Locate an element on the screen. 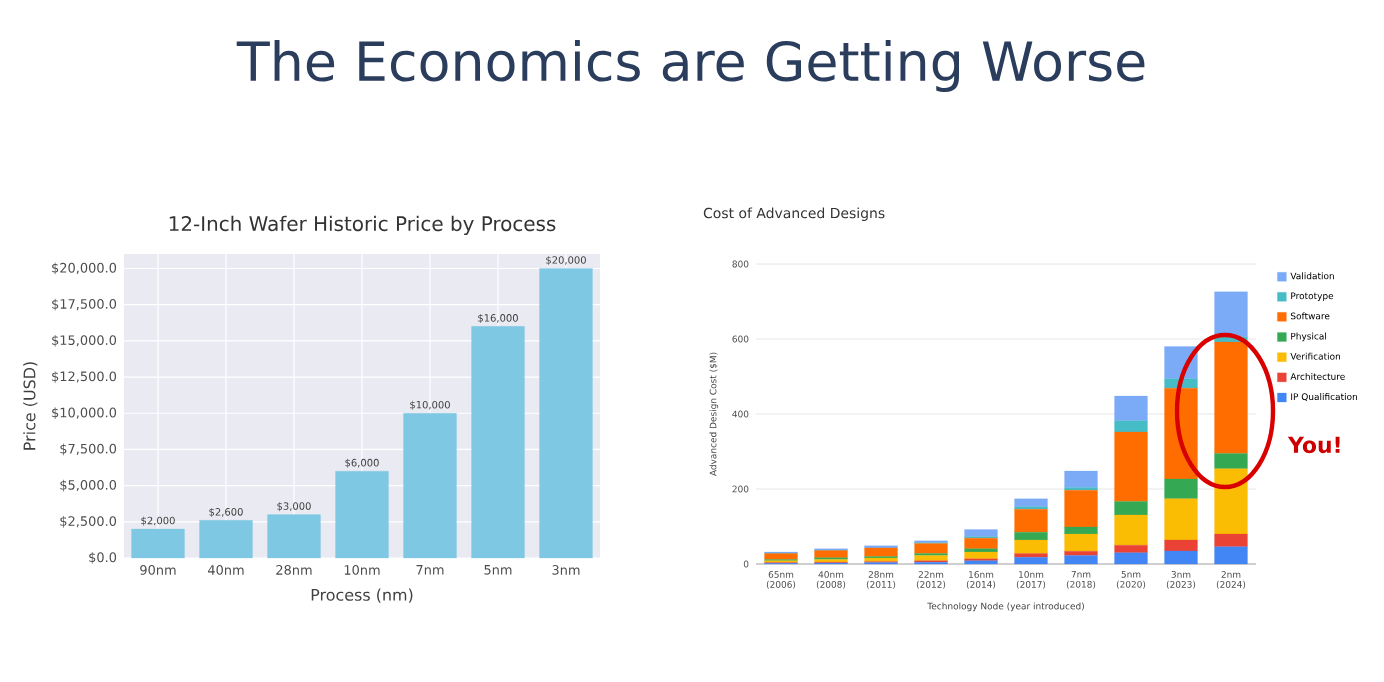 The height and width of the screenshot is (682, 1384). text: The Economics are Getting Worse is located at coordinates (690, 66).